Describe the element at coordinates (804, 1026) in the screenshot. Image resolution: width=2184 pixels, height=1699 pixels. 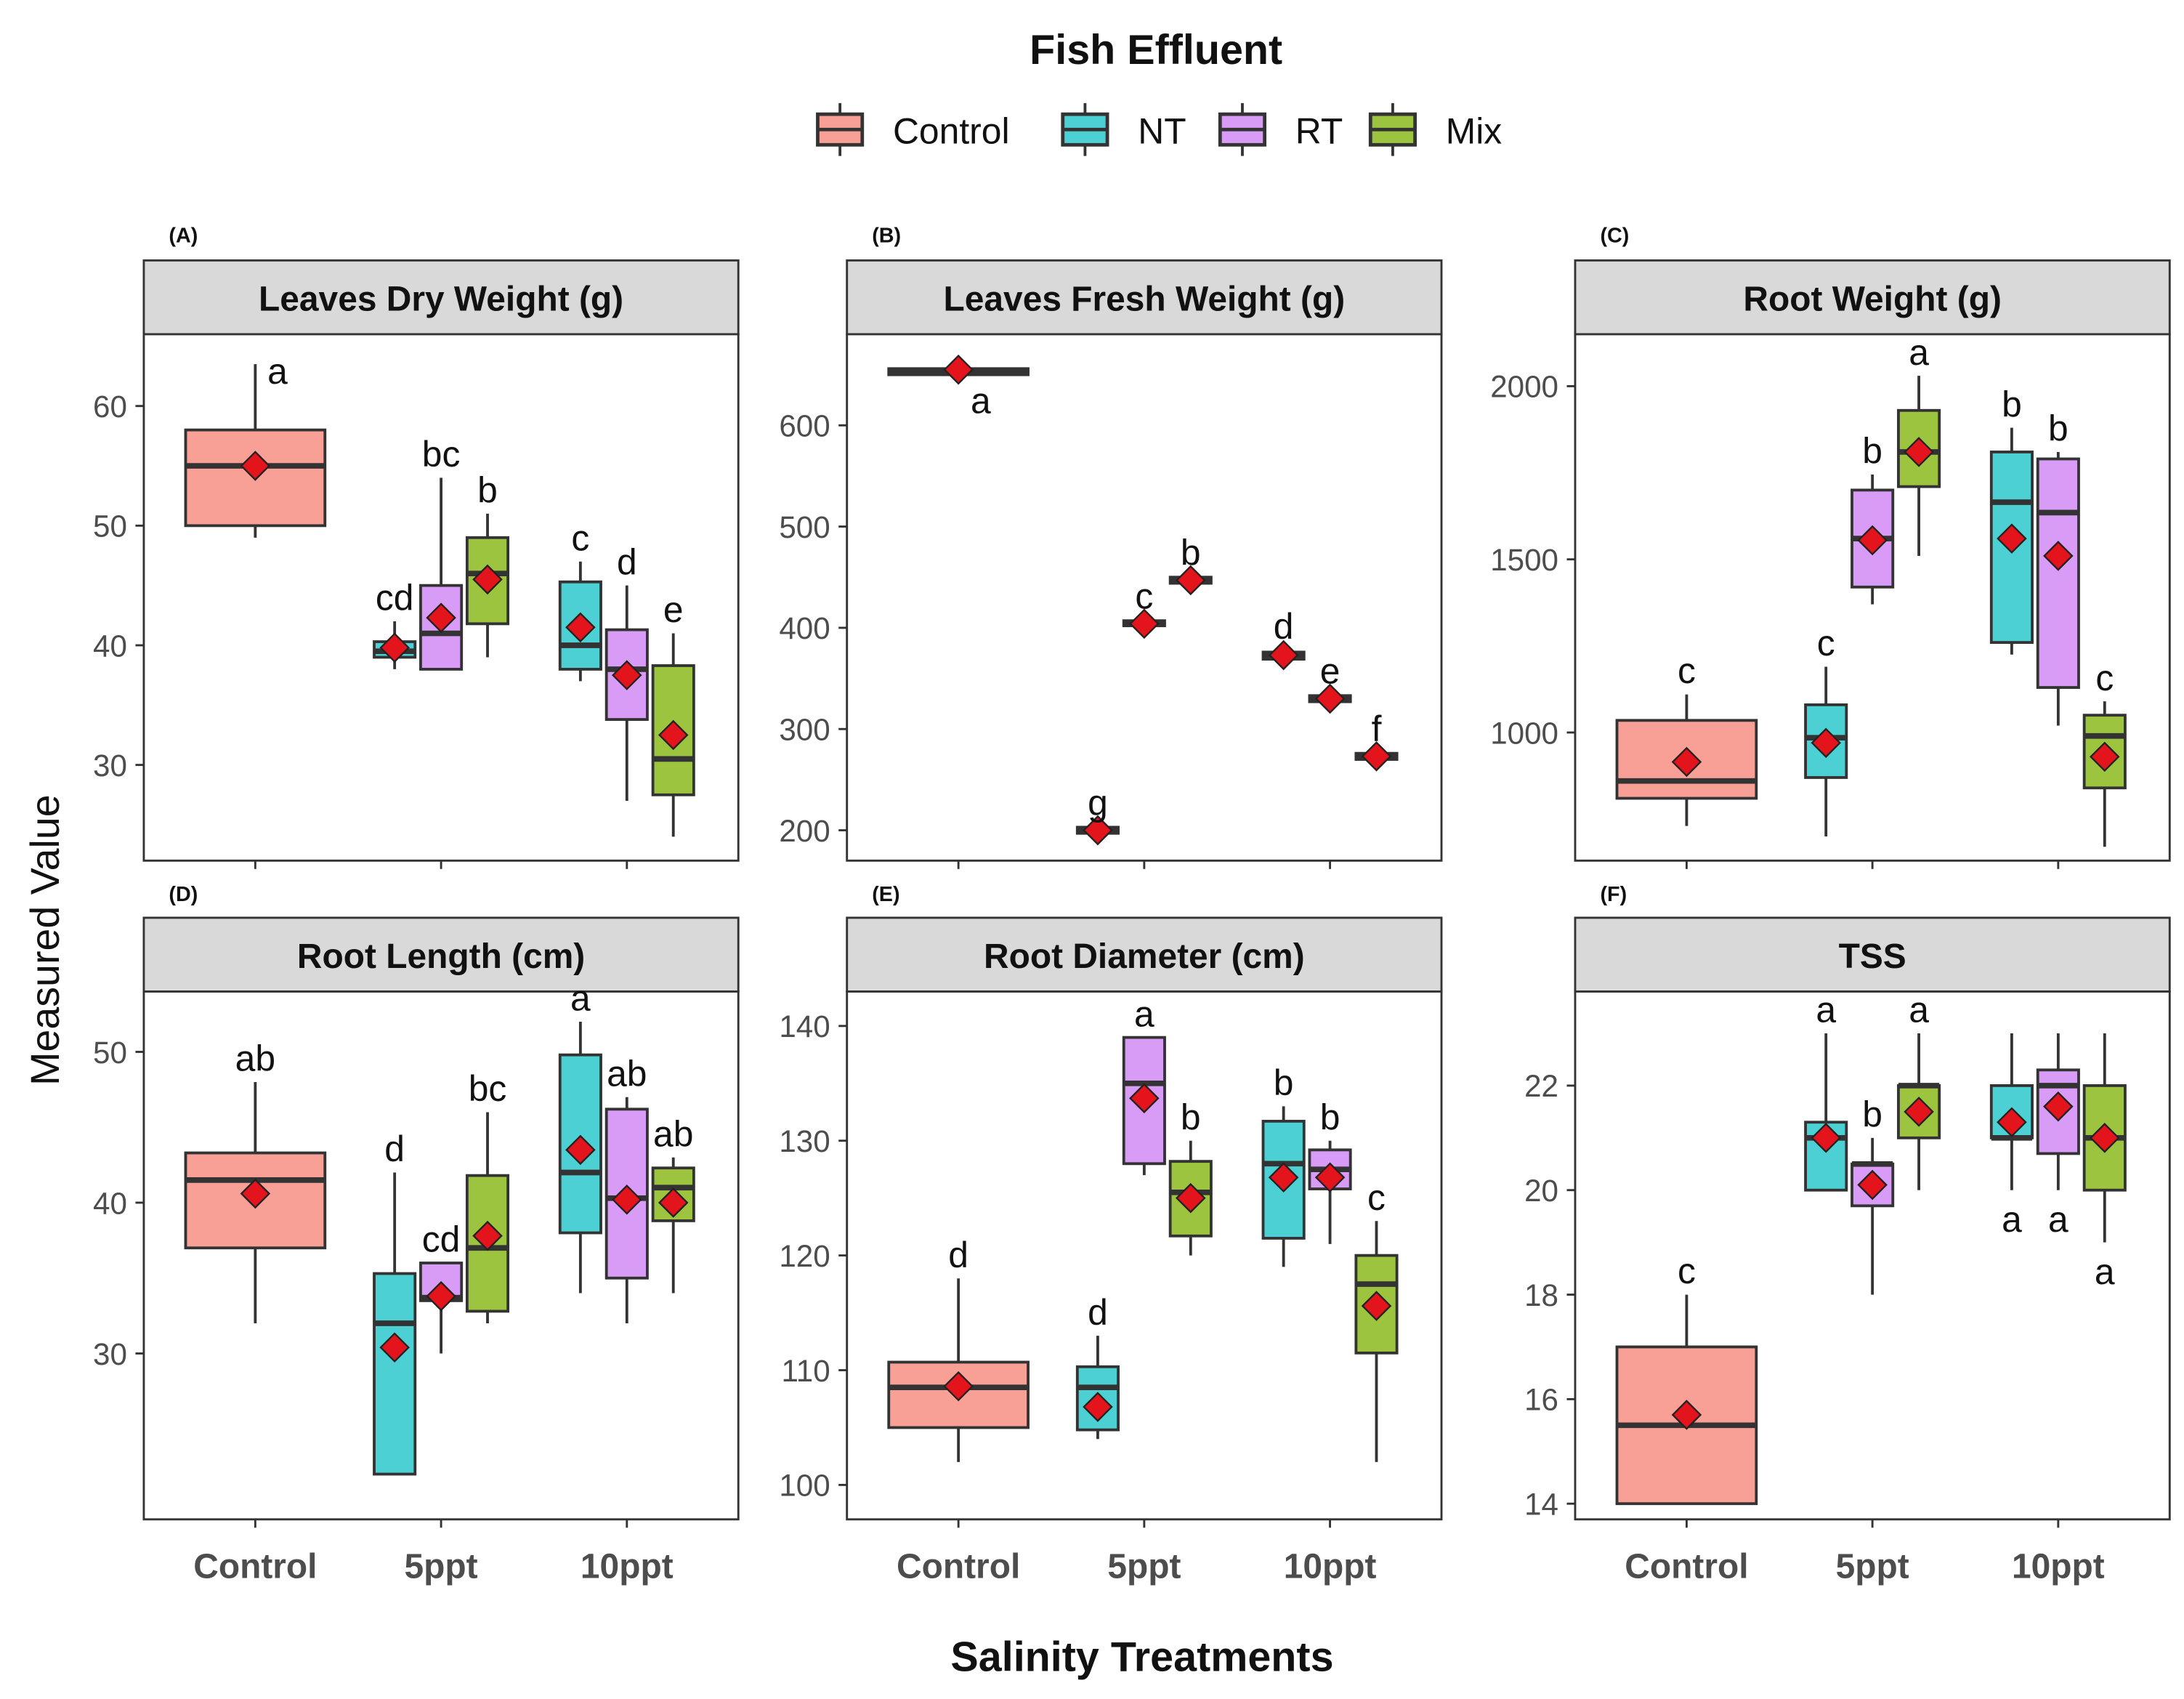
I see `y-tick-label: 140` at that location.